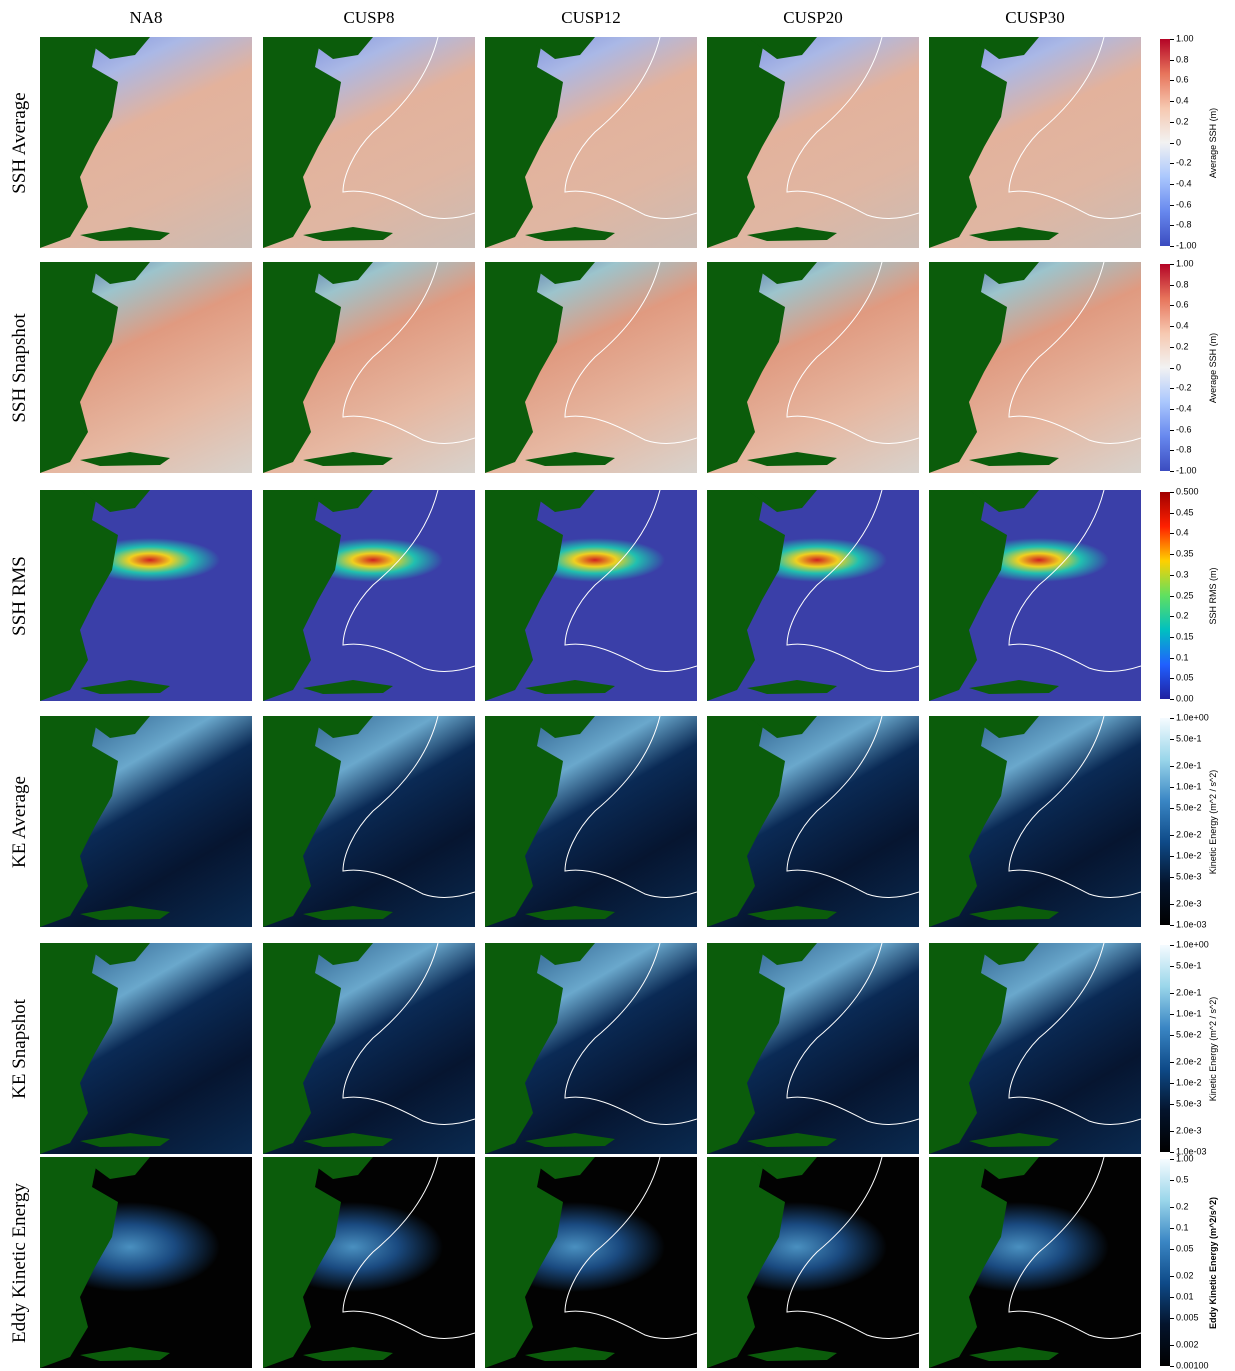 This screenshot has height=1371, width=1235. Describe the element at coordinates (19, 367) in the screenshot. I see `row-label: SSH Snapshot` at that location.